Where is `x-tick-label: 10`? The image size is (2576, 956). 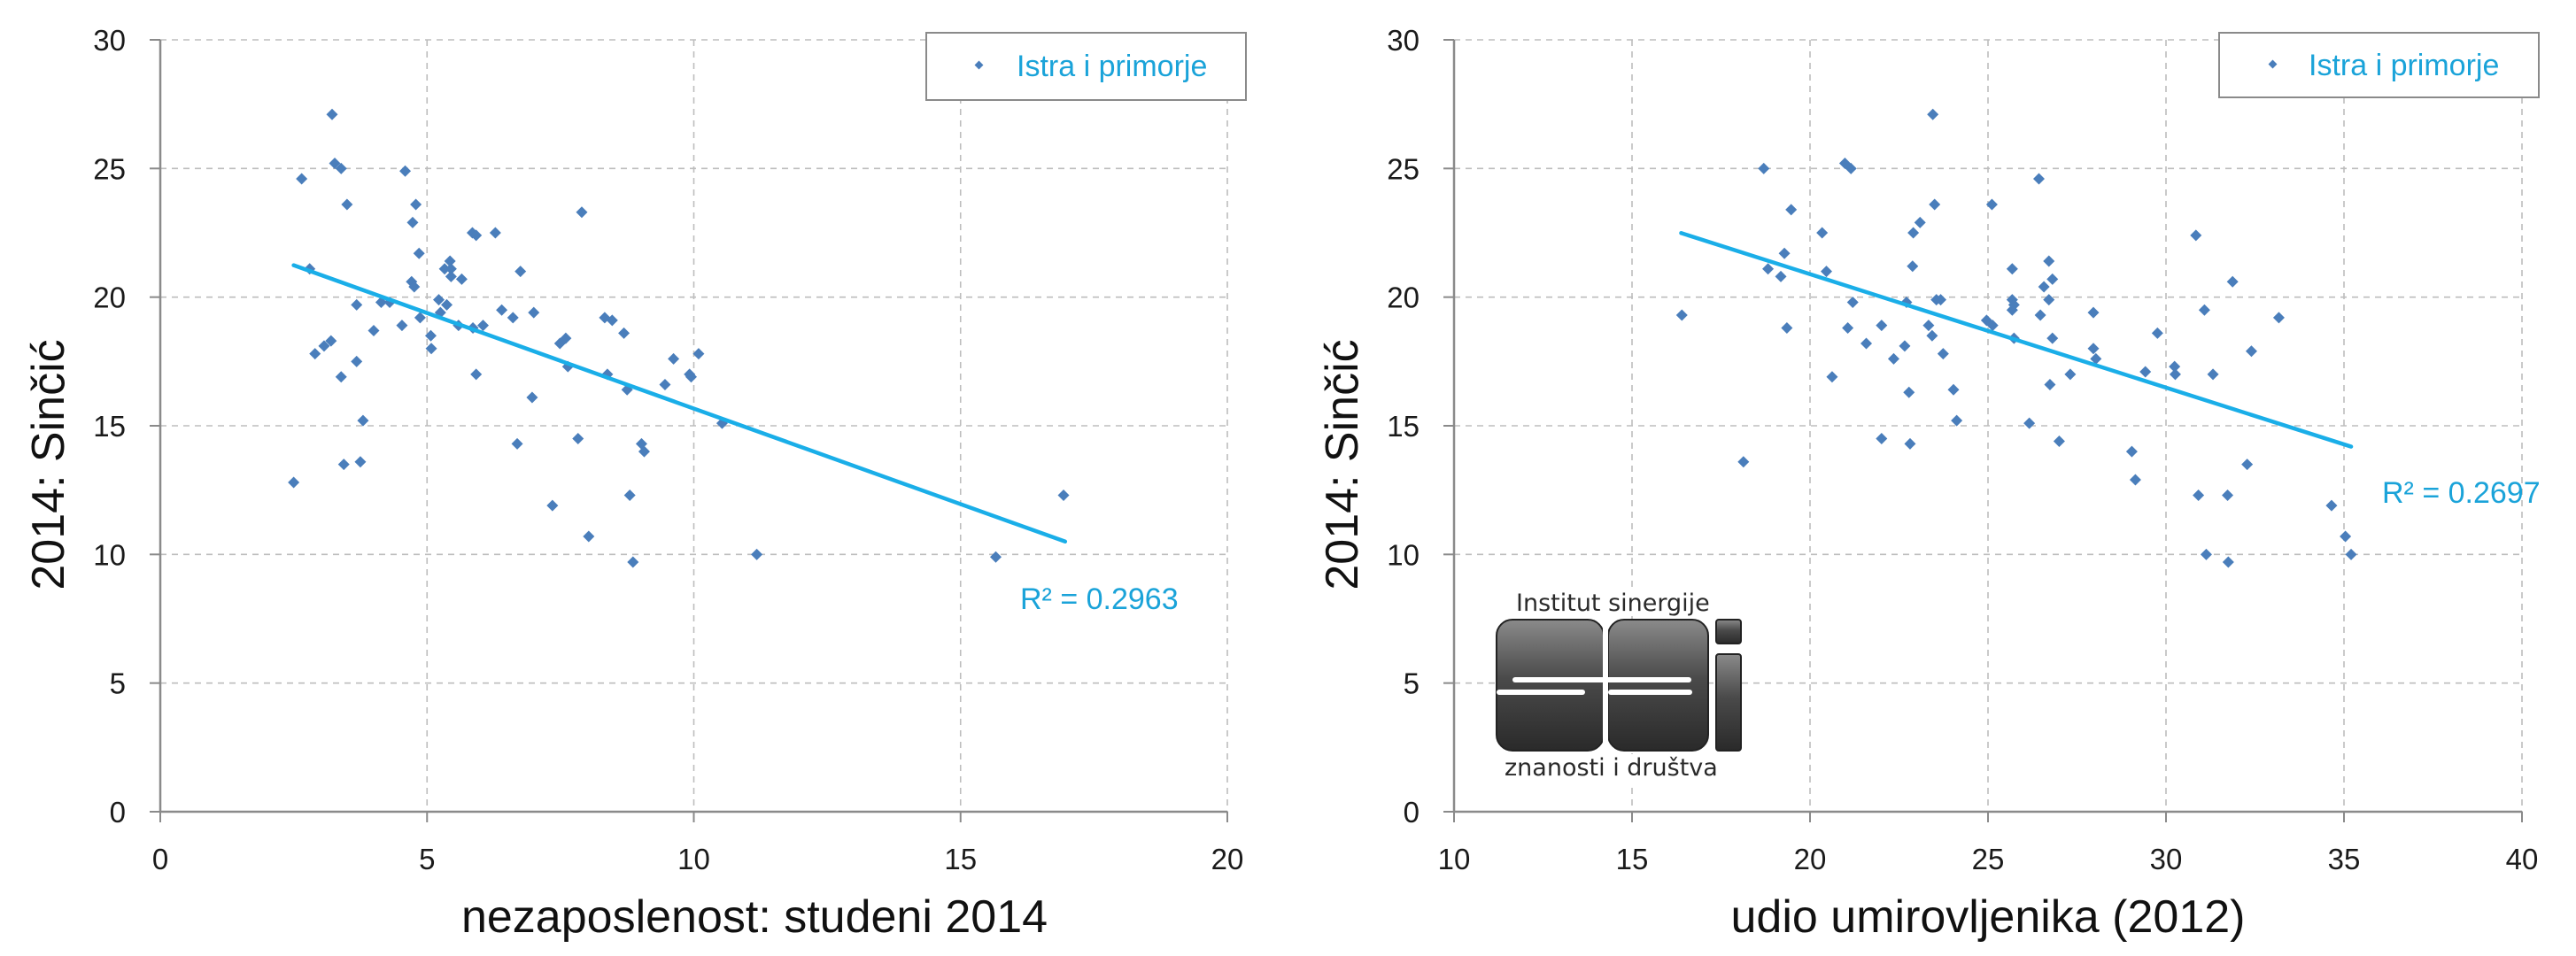
x-tick-label: 10 is located at coordinates (1454, 859).